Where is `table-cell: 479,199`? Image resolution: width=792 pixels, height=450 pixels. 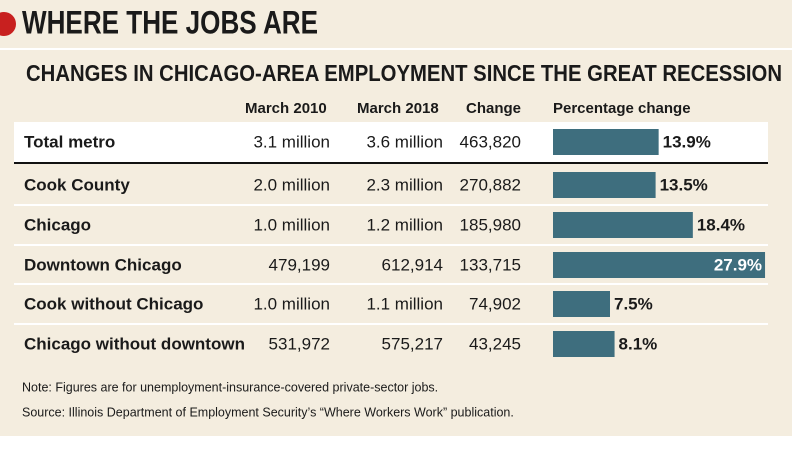 table-cell: 479,199 is located at coordinates (299, 264).